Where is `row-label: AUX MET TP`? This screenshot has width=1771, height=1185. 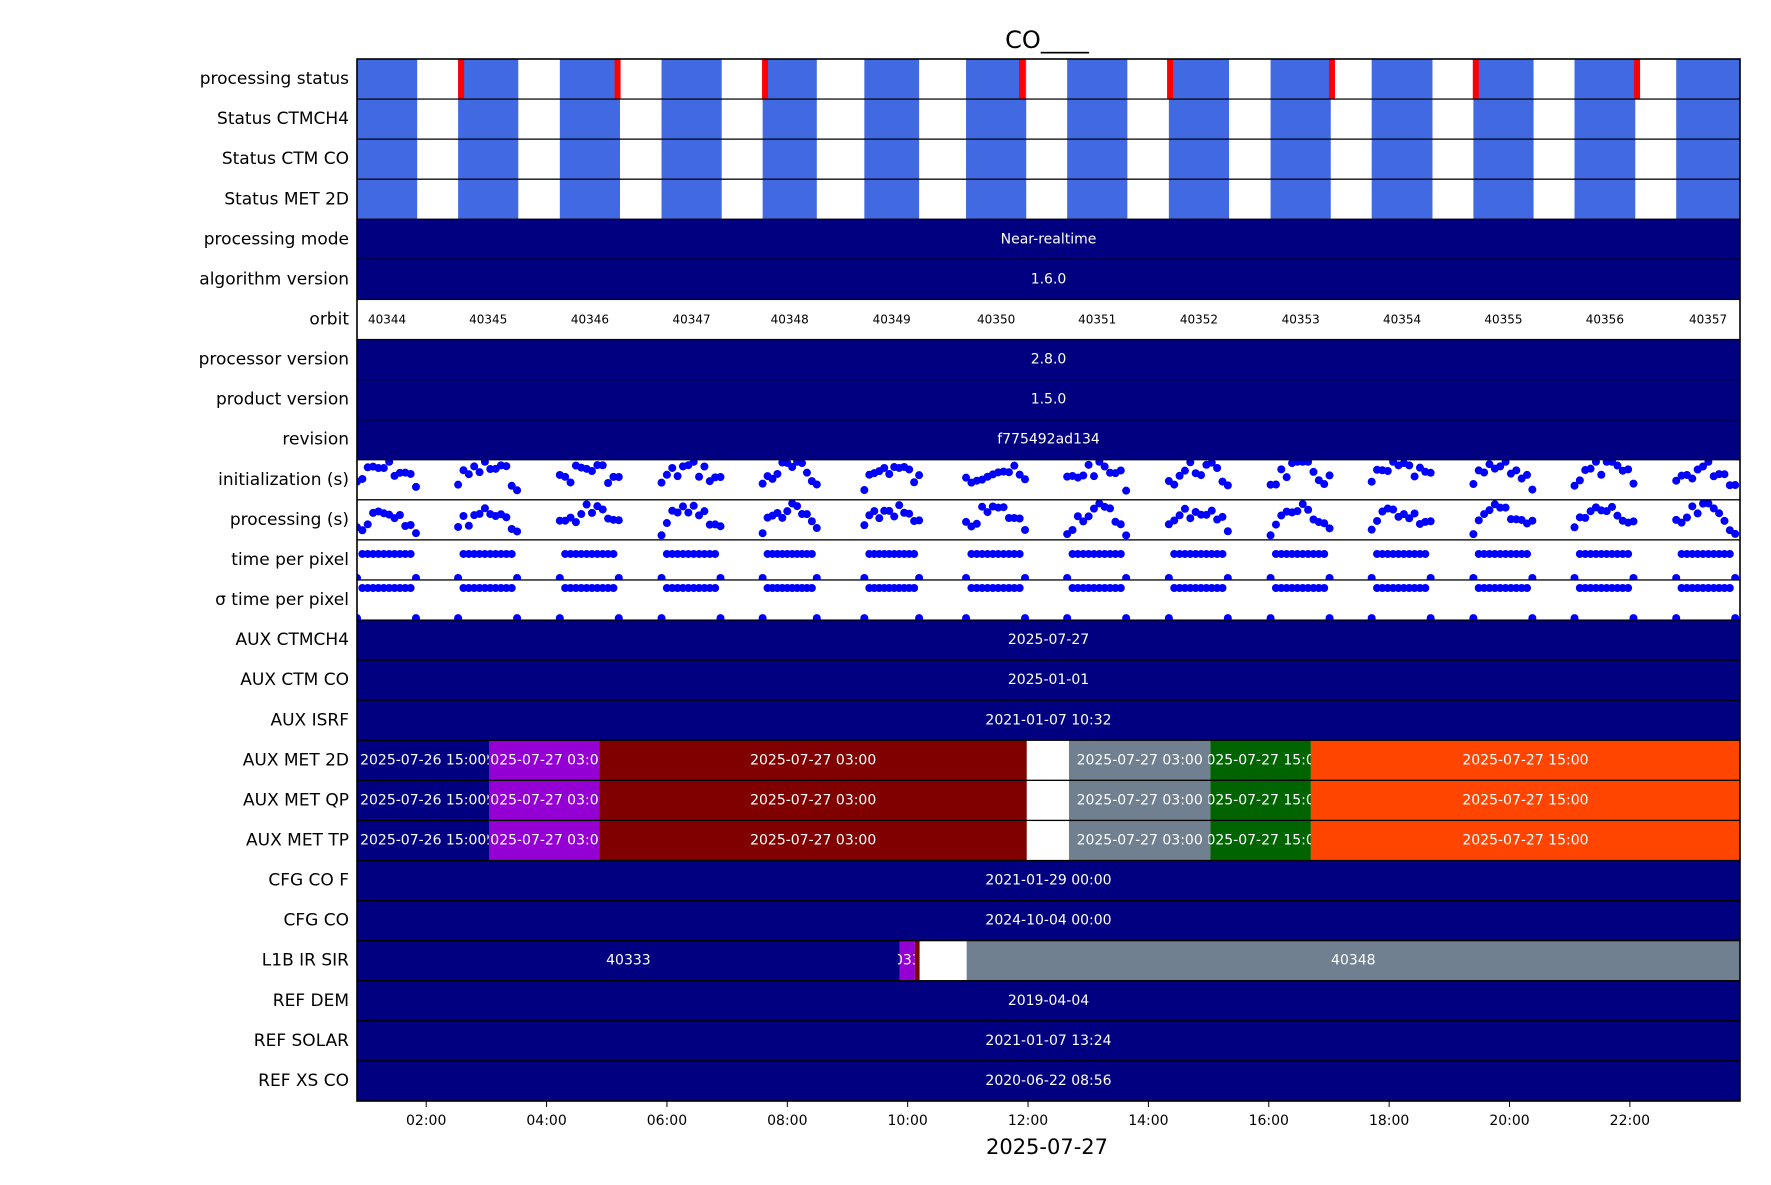
row-label: AUX MET TP is located at coordinates (297, 841).